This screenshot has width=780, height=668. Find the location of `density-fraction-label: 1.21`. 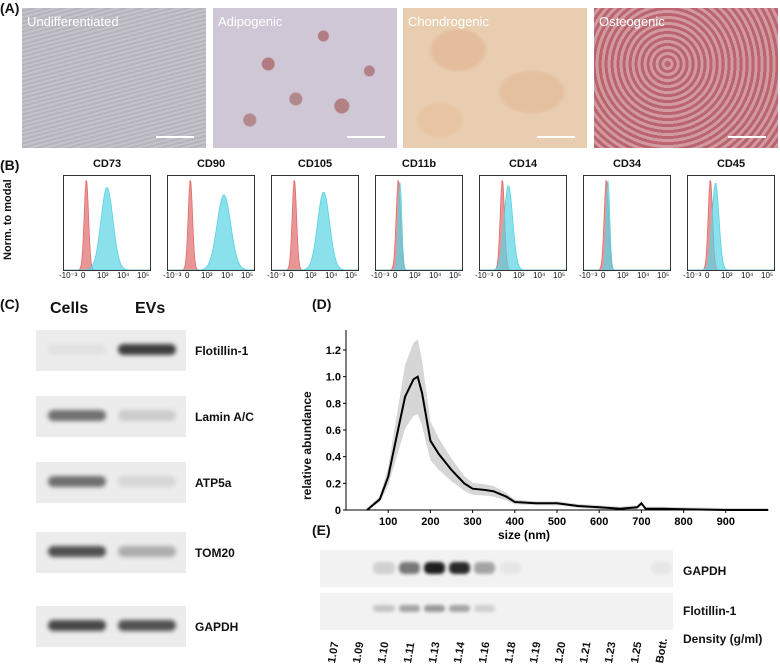

density-fraction-label: 1.21 is located at coordinates (586, 652).